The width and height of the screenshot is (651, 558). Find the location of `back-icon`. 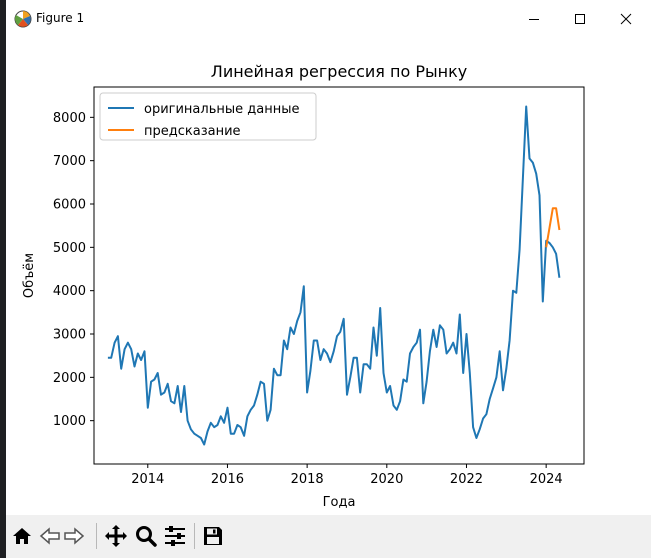

back-icon is located at coordinates (49, 536).